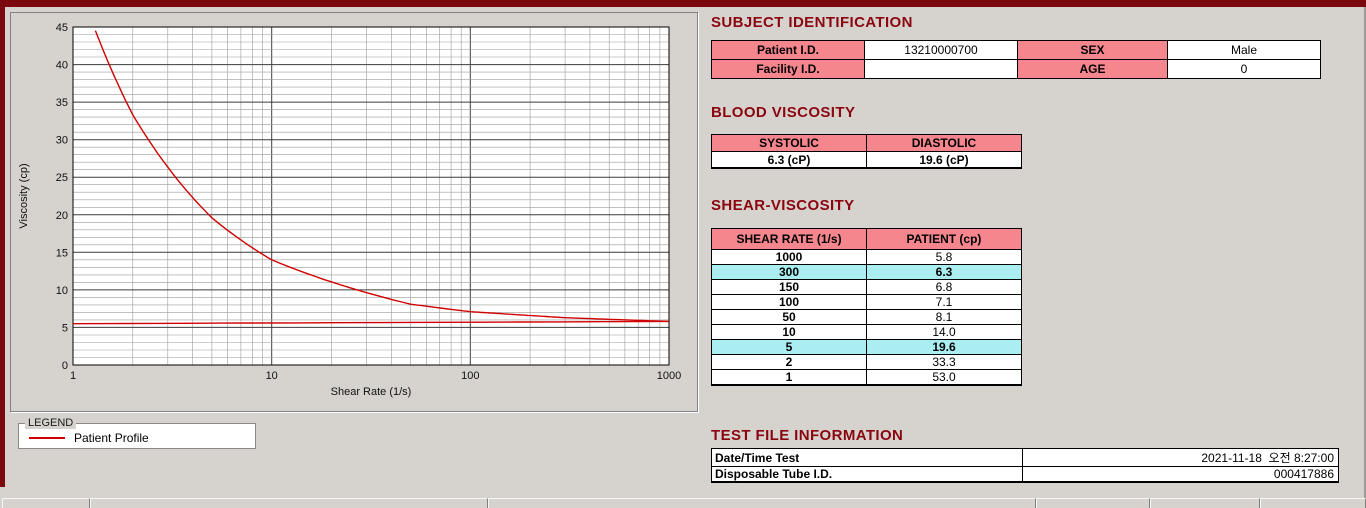  What do you see at coordinates (683, 3) in the screenshot?
I see `title-bar` at bounding box center [683, 3].